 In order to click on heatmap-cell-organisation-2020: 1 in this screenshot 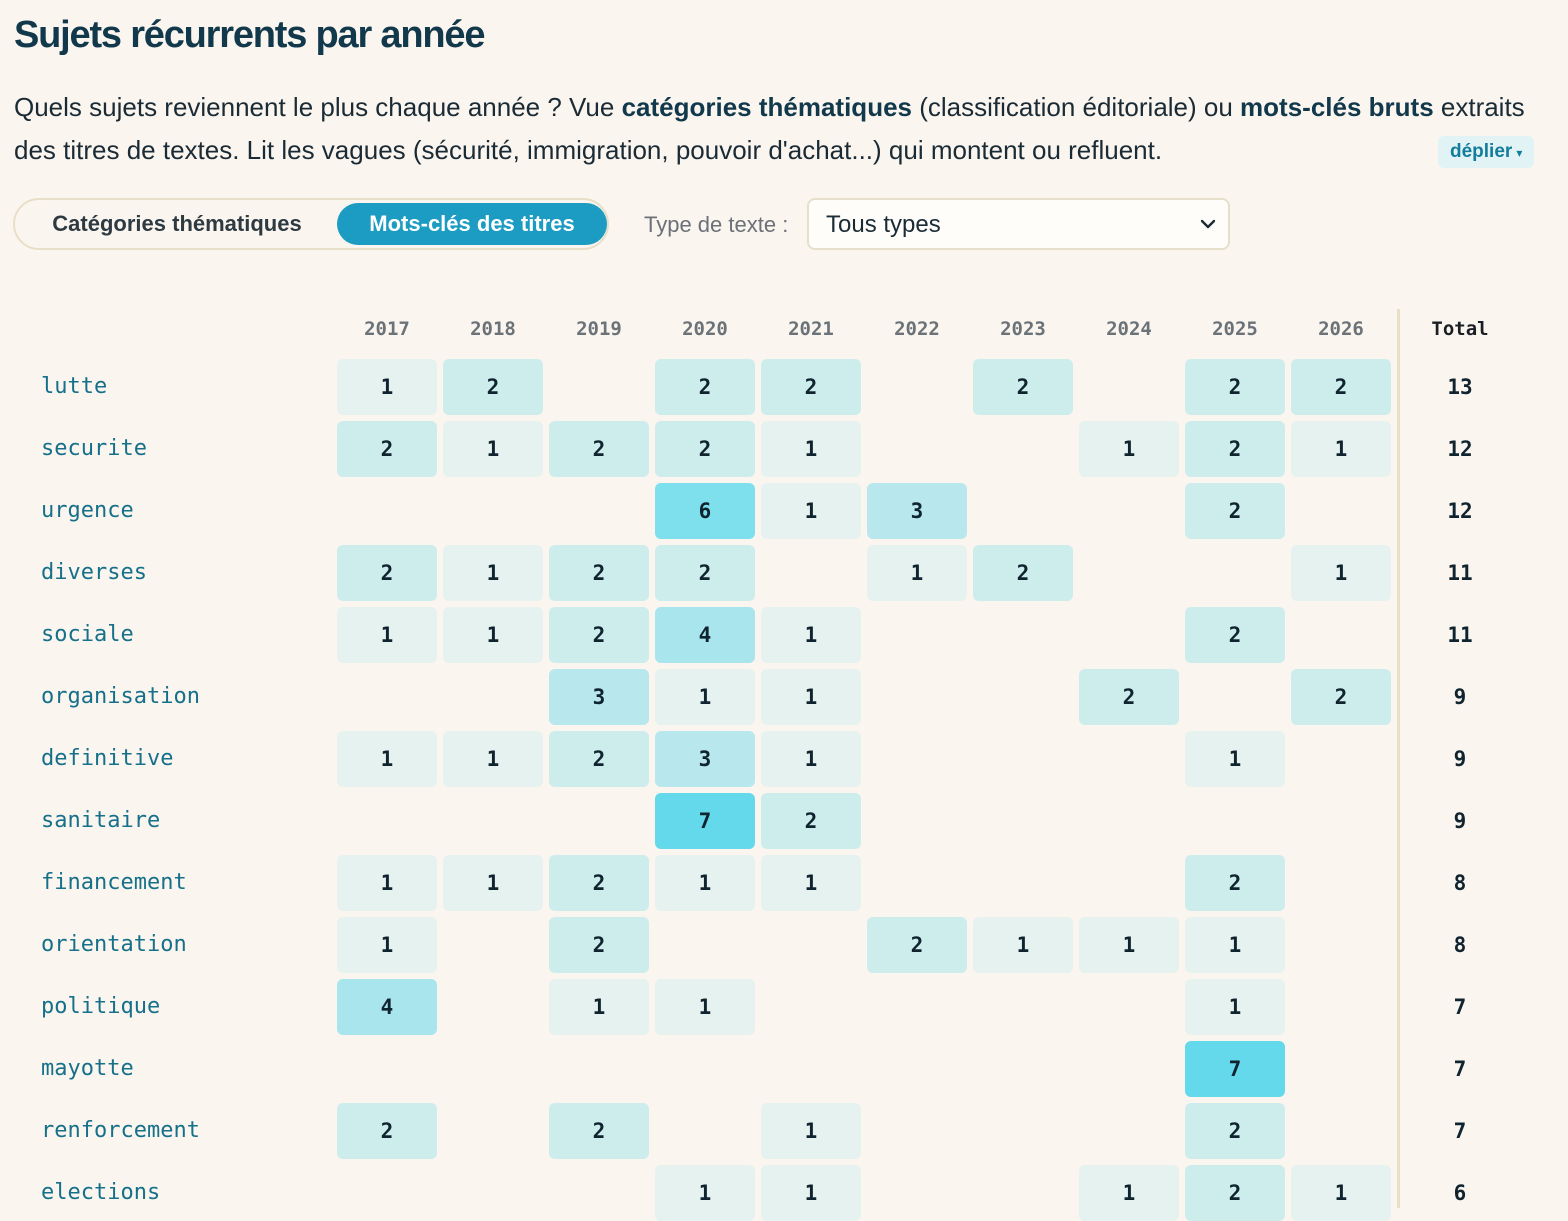, I will do `click(705, 697)`.